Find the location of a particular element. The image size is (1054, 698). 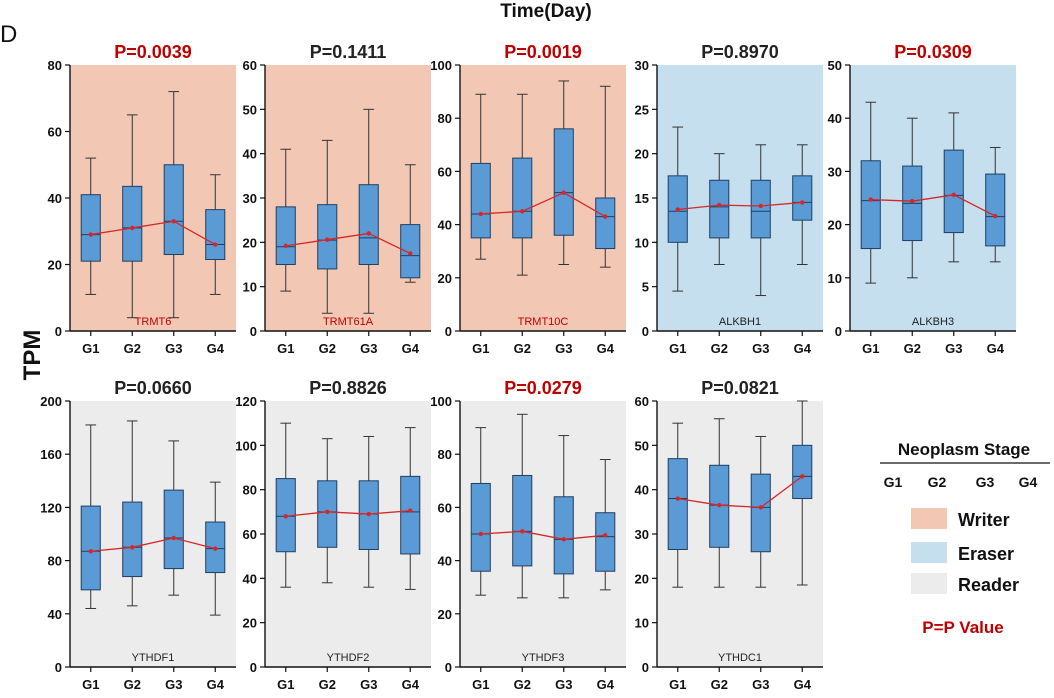

gene-label: TRMT6 is located at coordinates (153, 322).